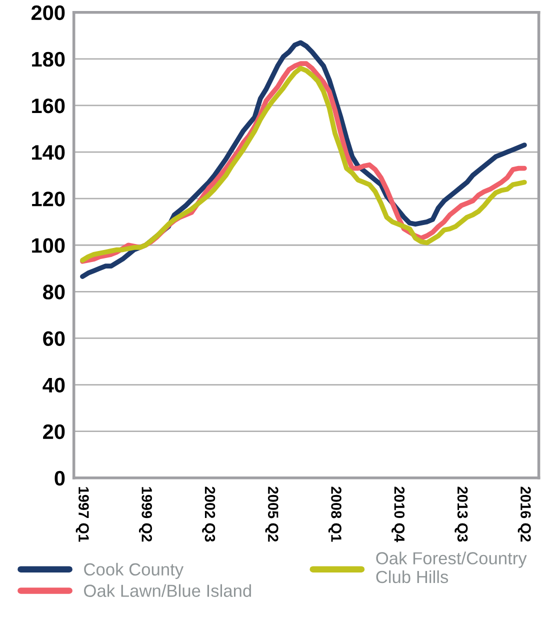 The width and height of the screenshot is (547, 619). What do you see at coordinates (524, 514) in the screenshot?
I see `x-tick-label: 2016 Q2` at bounding box center [524, 514].